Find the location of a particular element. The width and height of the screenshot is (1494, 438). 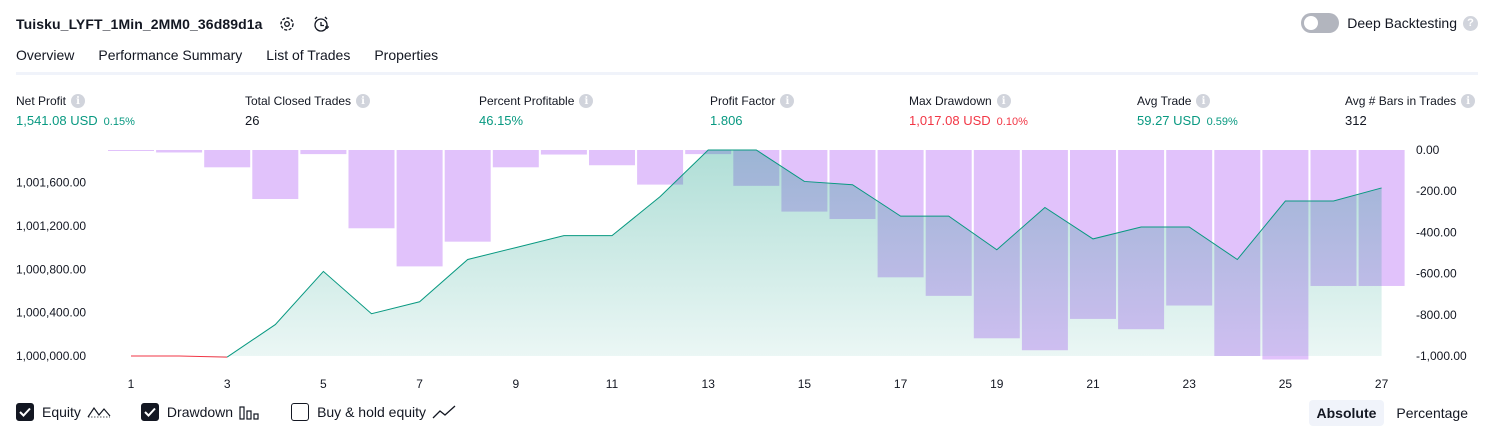

metric-value: 46.15% is located at coordinates (501, 120).